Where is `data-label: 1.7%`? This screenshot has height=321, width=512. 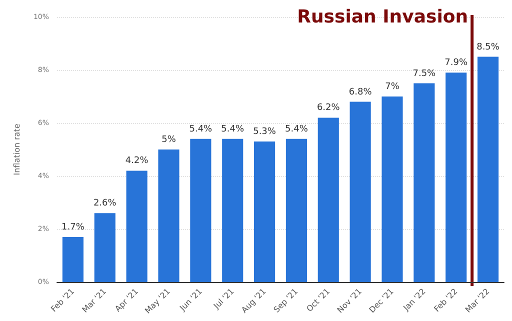 data-label: 1.7% is located at coordinates (73, 227).